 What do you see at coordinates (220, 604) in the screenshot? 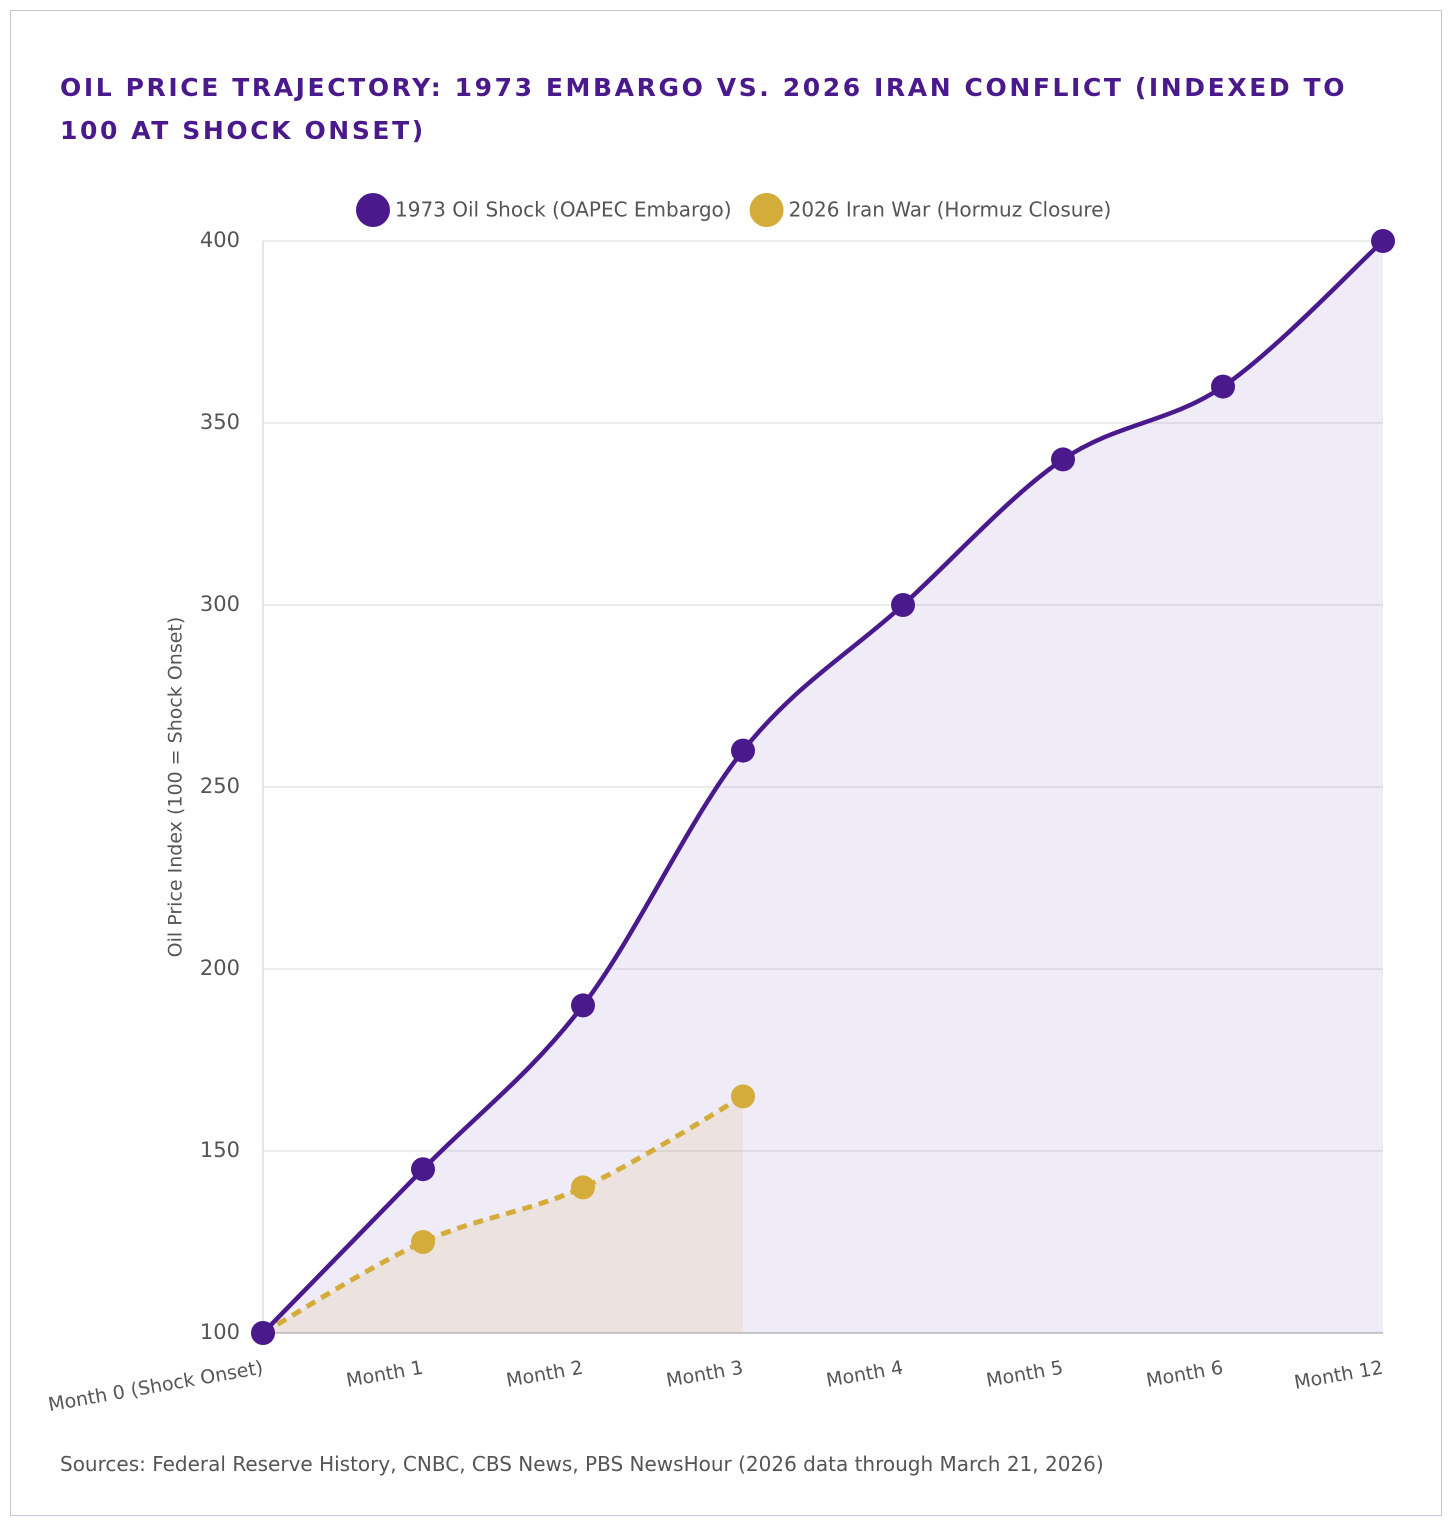
I see `y-tick-label: 300` at bounding box center [220, 604].